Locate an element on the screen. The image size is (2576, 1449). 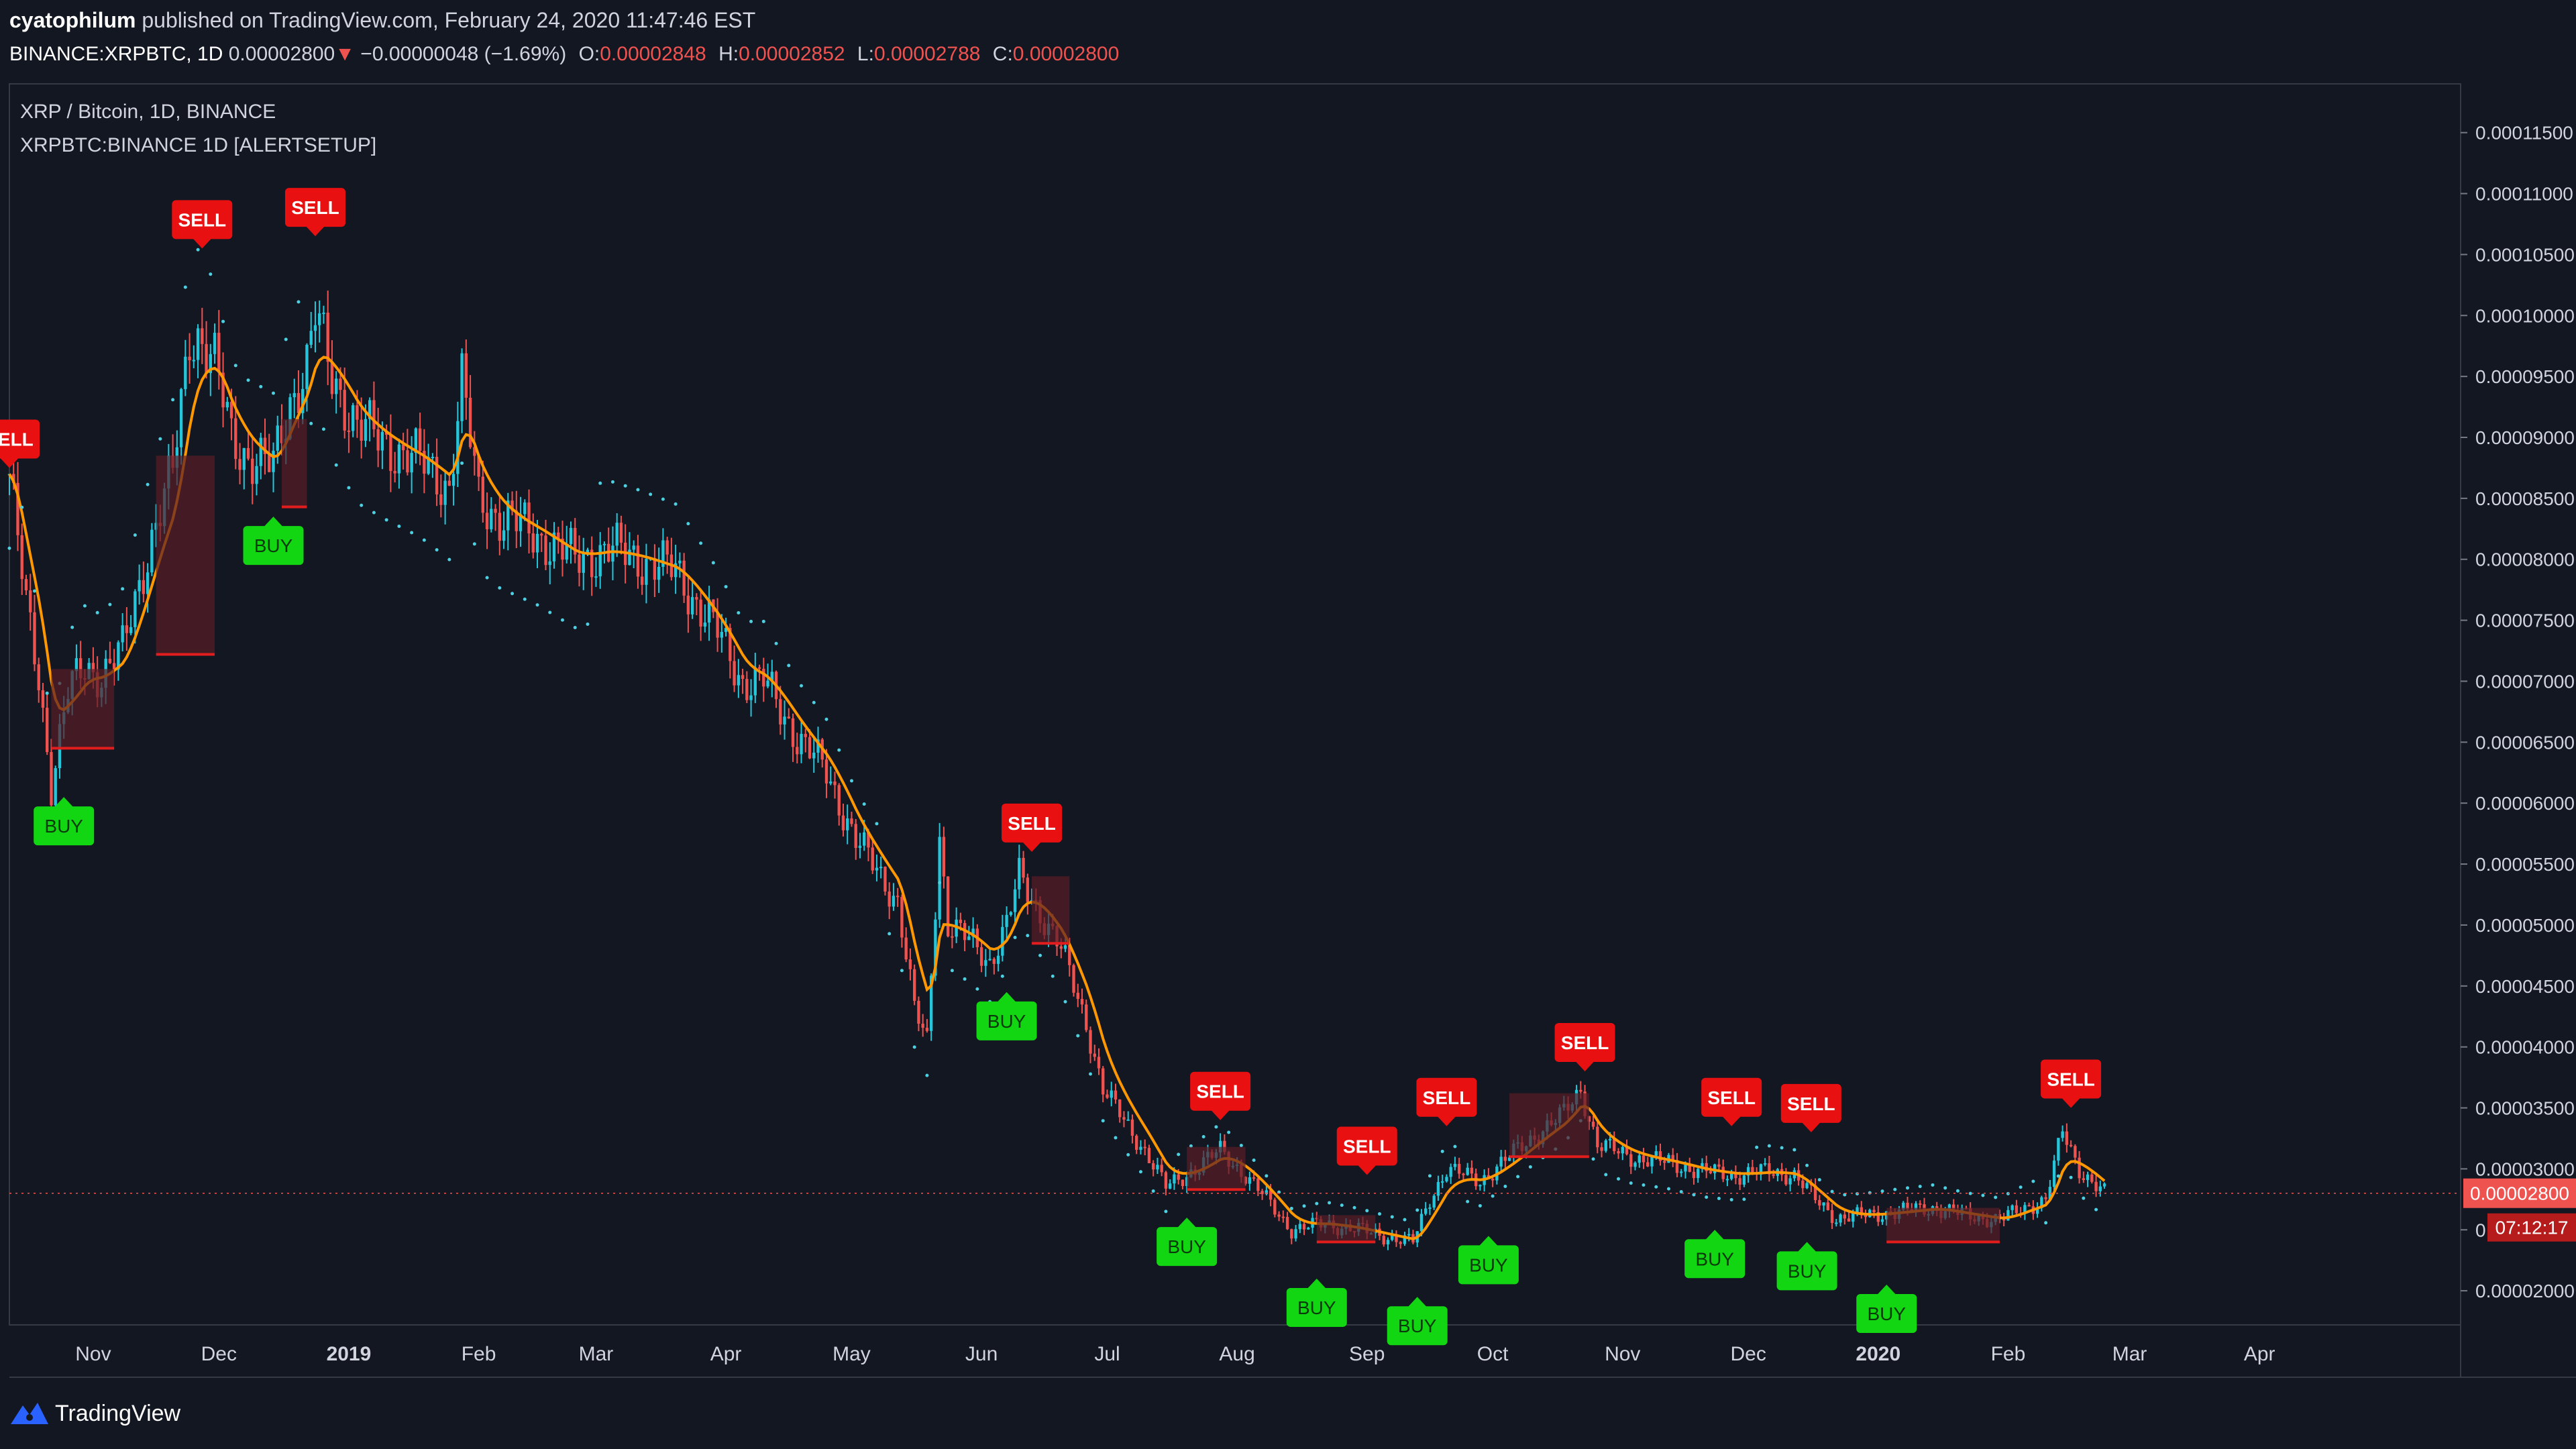
countdown-label: 07:12:17 is located at coordinates (2532, 1228).